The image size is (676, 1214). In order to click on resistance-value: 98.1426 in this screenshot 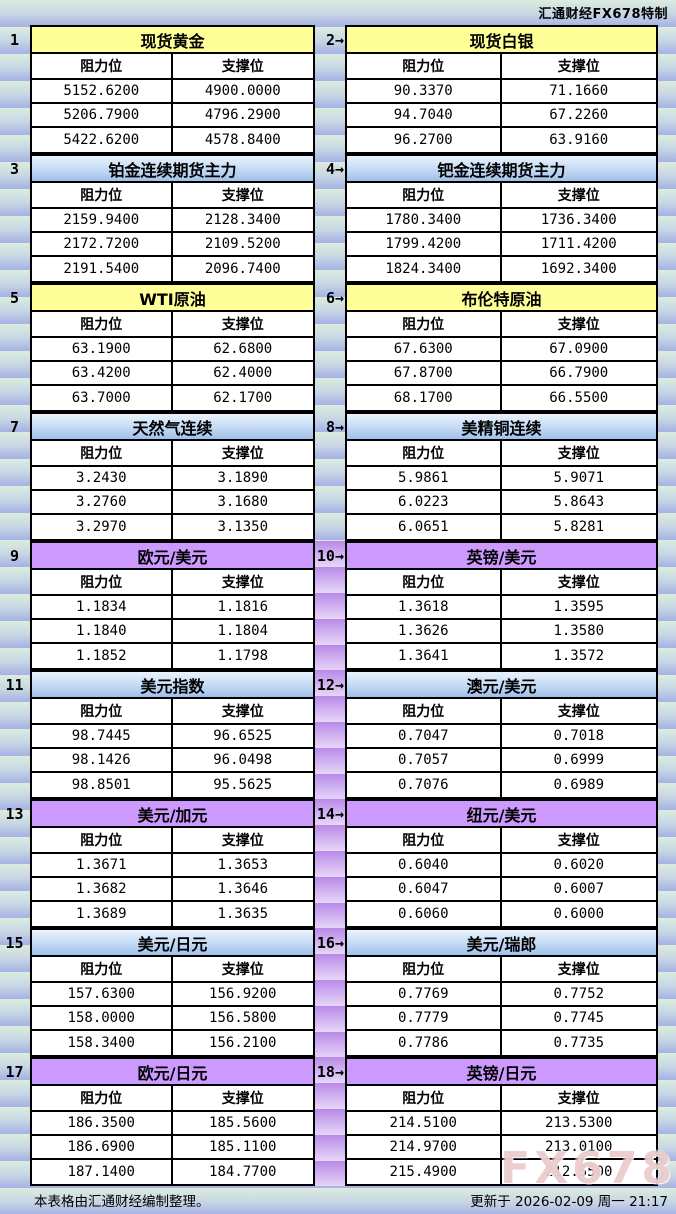, I will do `click(102, 761)`.